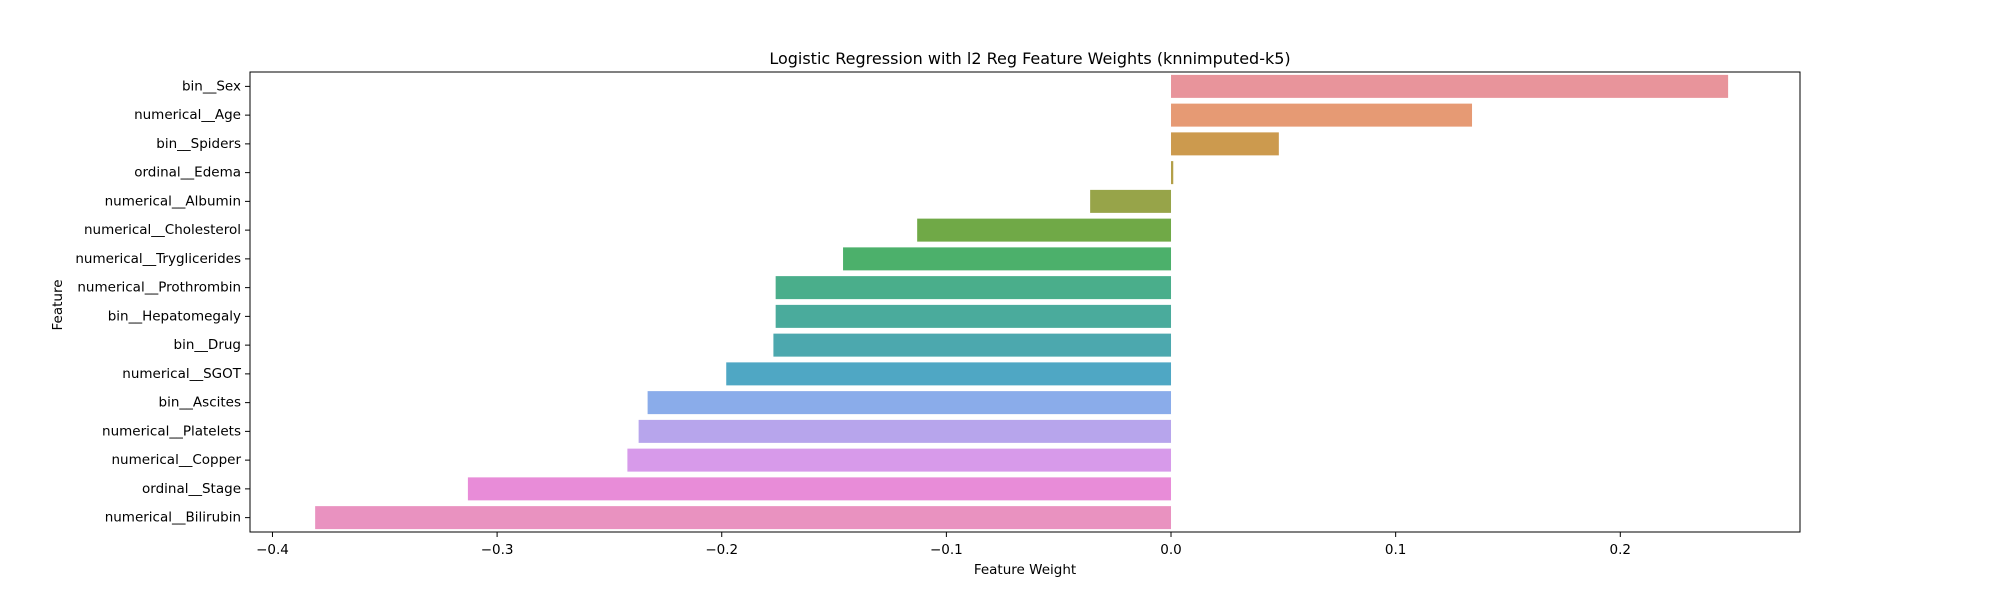 Image resolution: width=2000 pixels, height=604 pixels. What do you see at coordinates (187, 173) in the screenshot?
I see `y-tick-label: ordinal__Edema` at bounding box center [187, 173].